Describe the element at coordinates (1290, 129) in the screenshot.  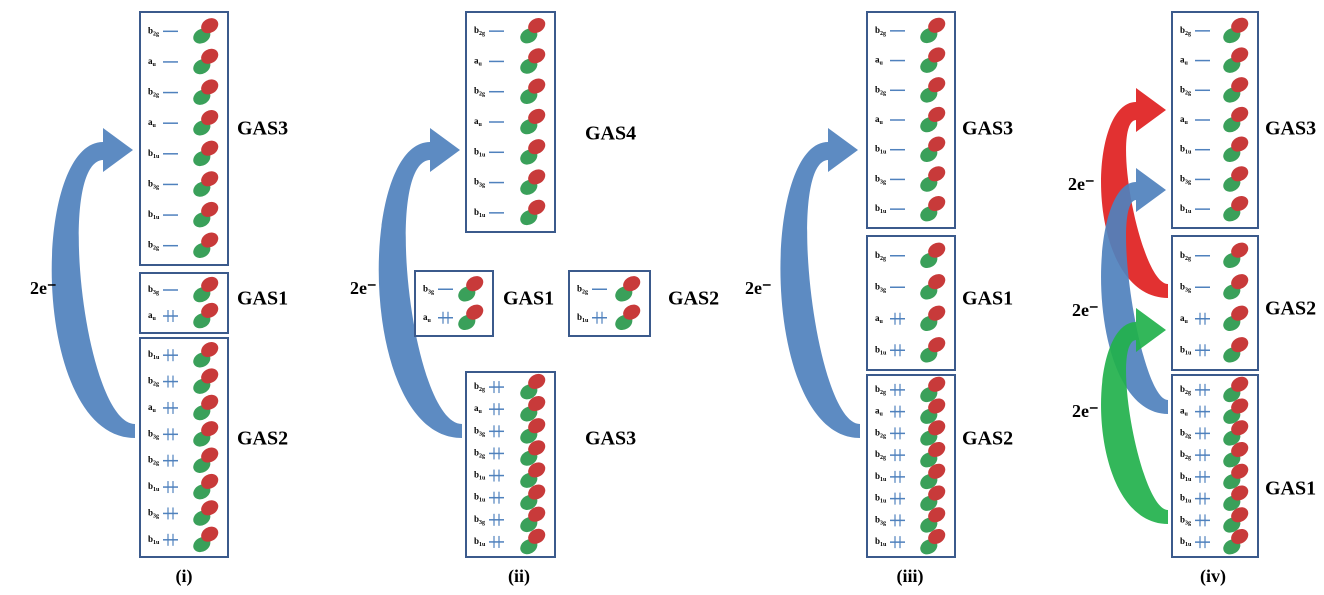
I see `gas-label: GAS3` at that location.